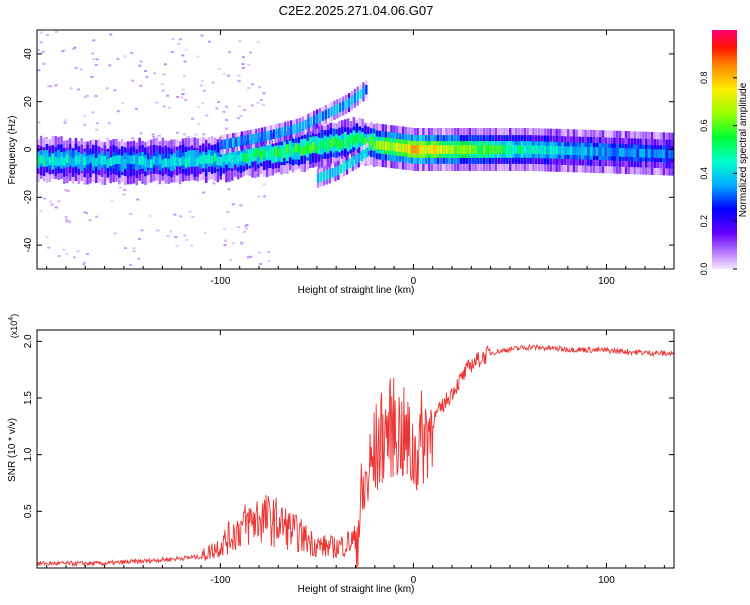  Describe the element at coordinates (356, 290) in the screenshot. I see `spectrogram-xlabel: Height of straight line (km)` at that location.